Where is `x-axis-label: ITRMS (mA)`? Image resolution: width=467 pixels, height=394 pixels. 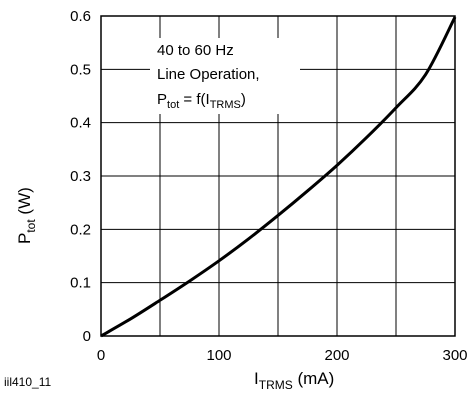
x-axis-label: ITRMS (mA) is located at coordinates (294, 380).